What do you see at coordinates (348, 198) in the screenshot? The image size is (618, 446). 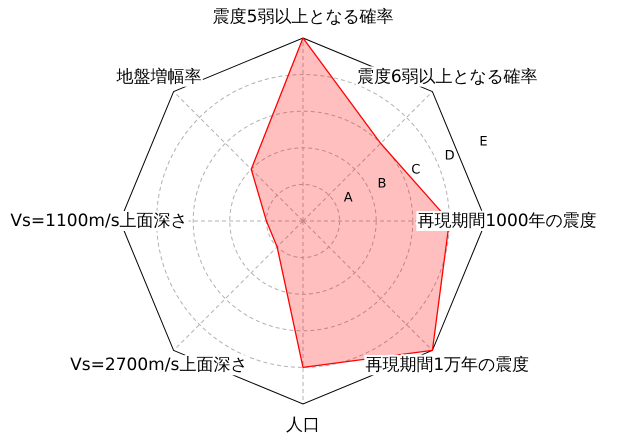 I see `y-tick-label: A` at bounding box center [348, 198].